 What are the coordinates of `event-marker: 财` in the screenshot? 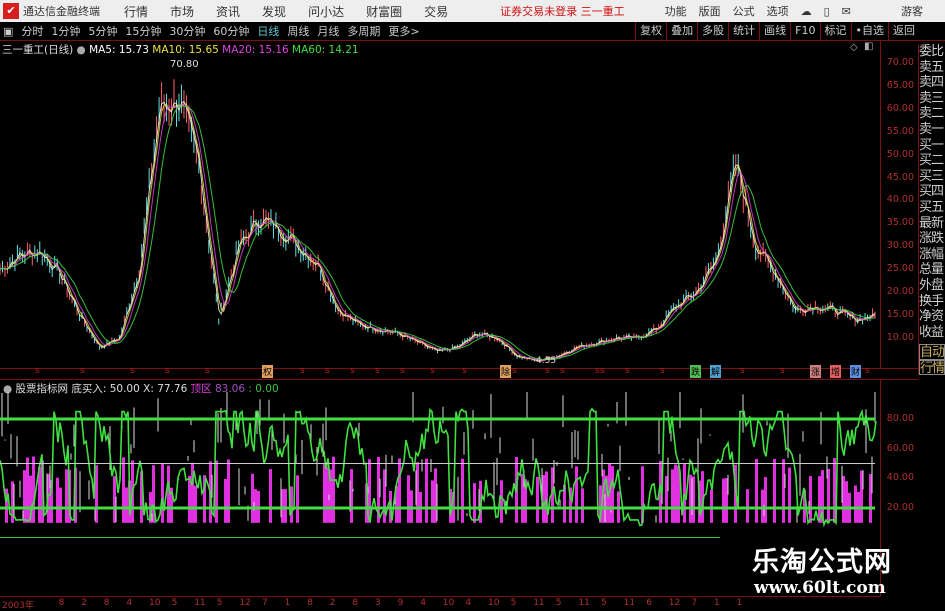 It's located at (856, 371).